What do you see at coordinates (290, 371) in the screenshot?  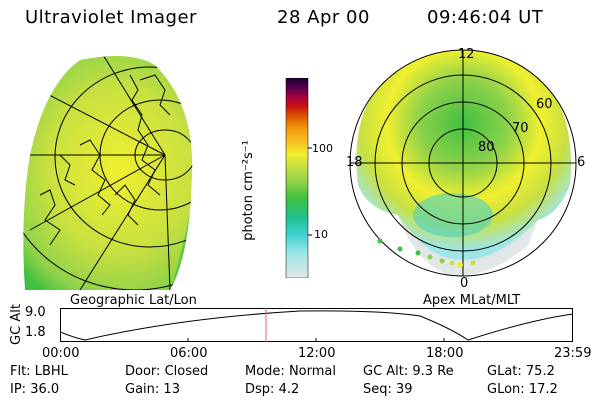 I see `status-mode: Mode: Normal` at bounding box center [290, 371].